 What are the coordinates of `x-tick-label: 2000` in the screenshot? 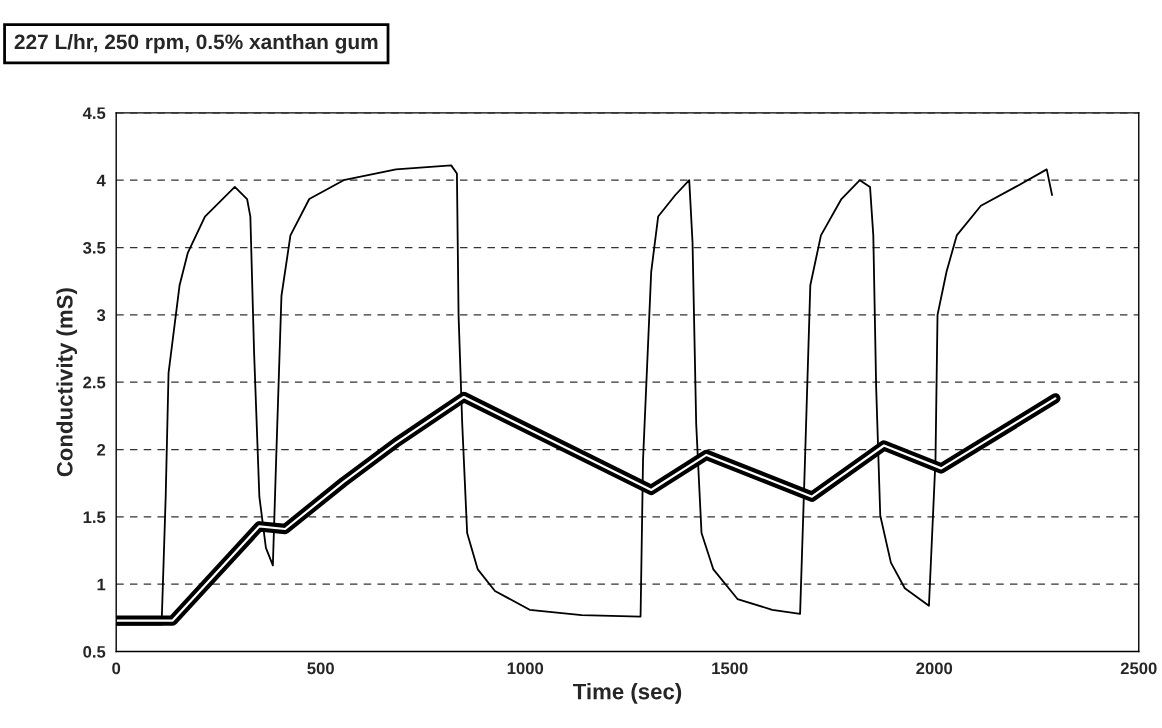 It's located at (934, 668).